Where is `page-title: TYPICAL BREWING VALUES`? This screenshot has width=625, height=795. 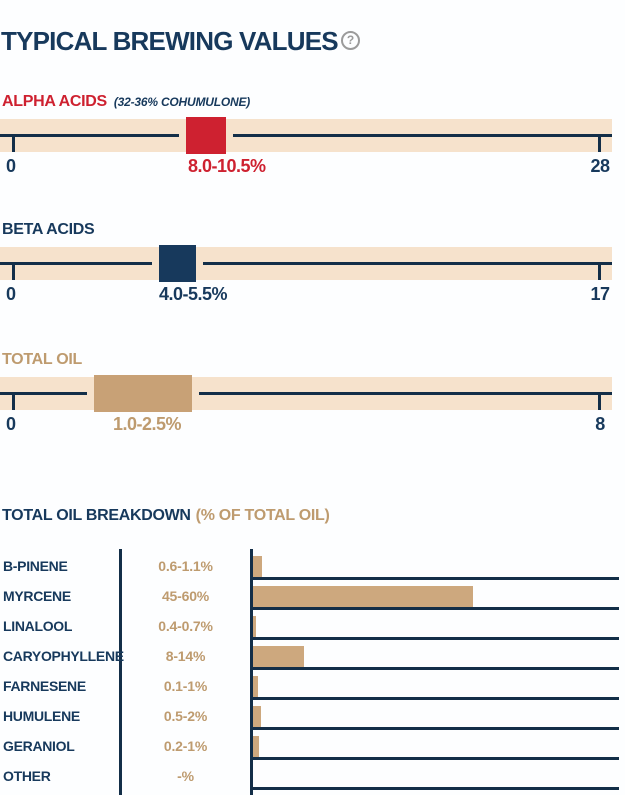
page-title: TYPICAL BREWING VALUES is located at coordinates (170, 41).